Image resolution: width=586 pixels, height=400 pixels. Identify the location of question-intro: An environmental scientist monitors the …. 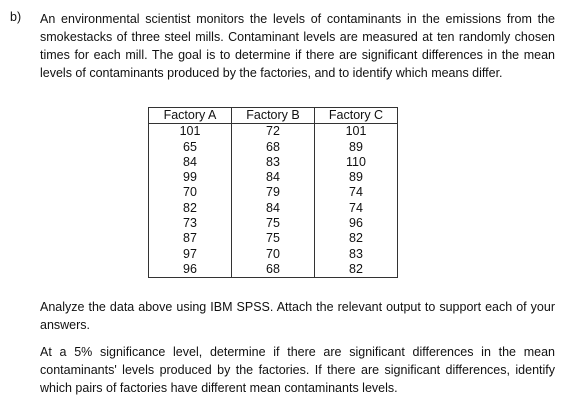
(297, 46).